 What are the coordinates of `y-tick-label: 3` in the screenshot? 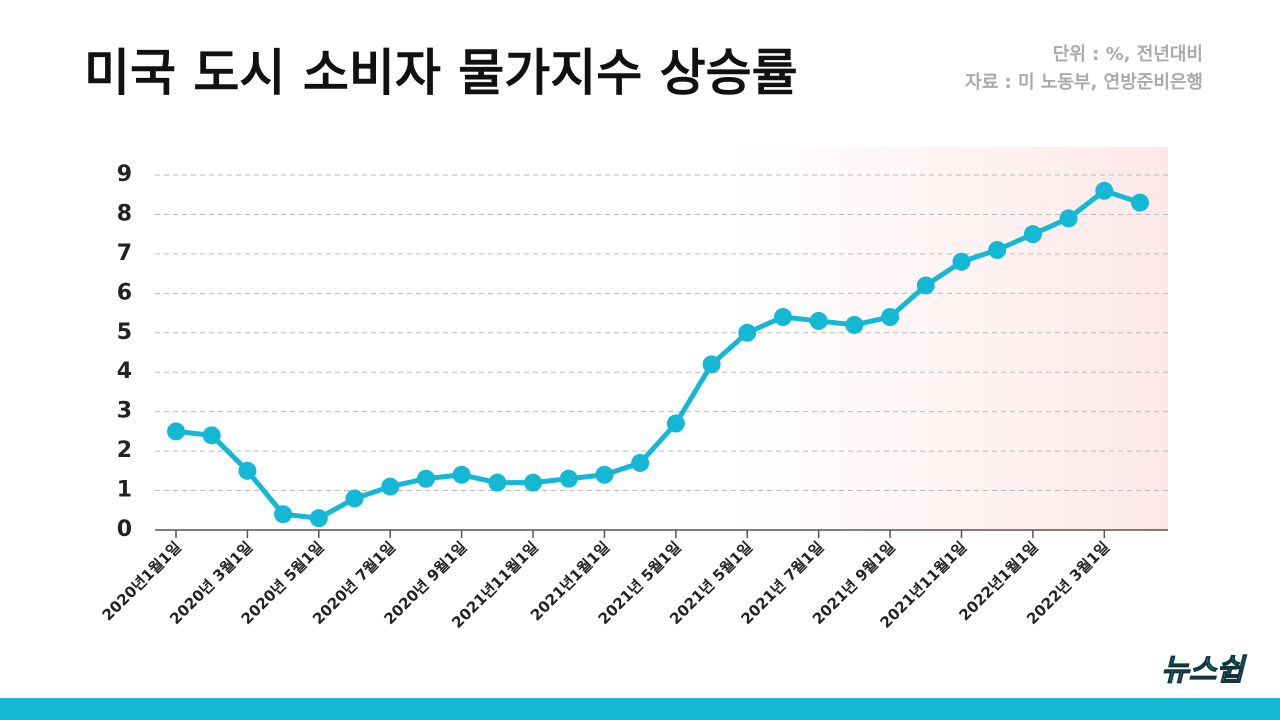 It's located at (124, 411).